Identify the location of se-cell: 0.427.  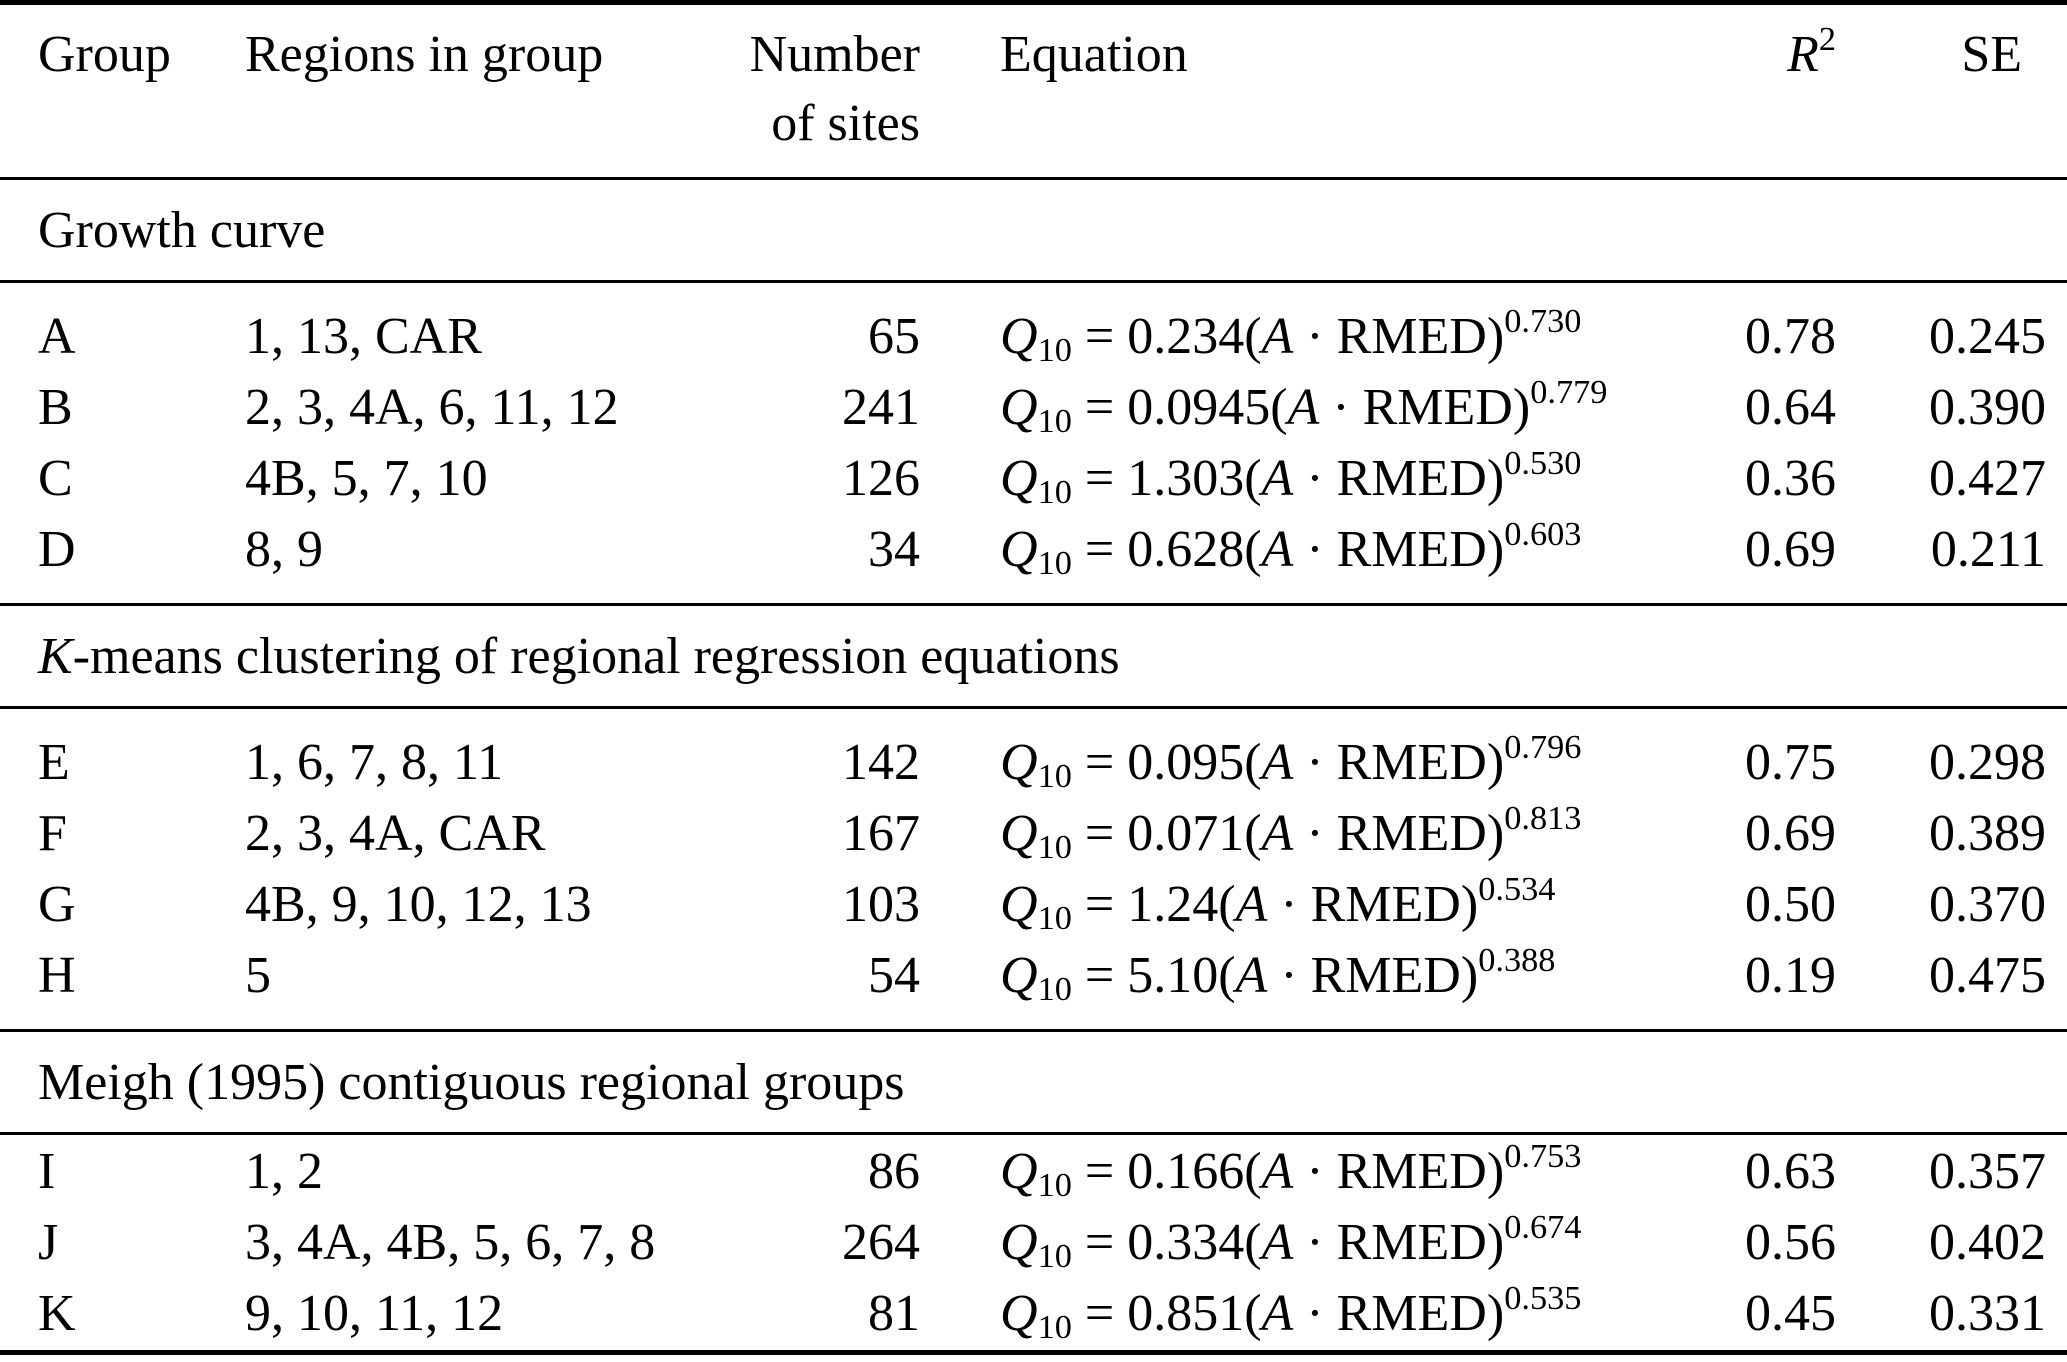
(1987, 478).